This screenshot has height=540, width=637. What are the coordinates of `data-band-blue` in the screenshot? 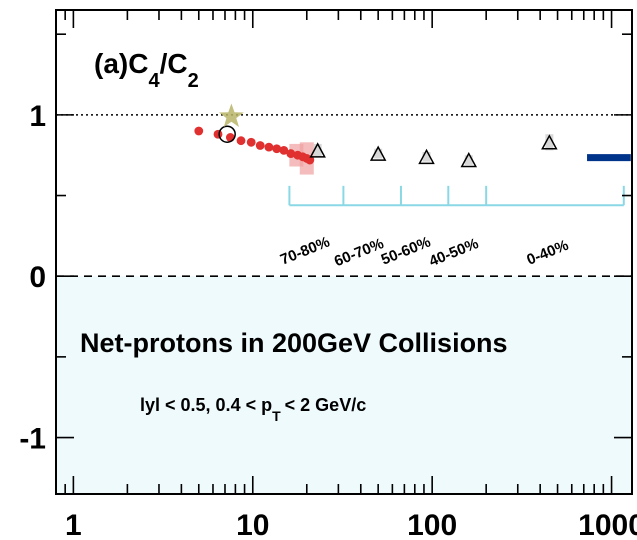 It's located at (609, 158).